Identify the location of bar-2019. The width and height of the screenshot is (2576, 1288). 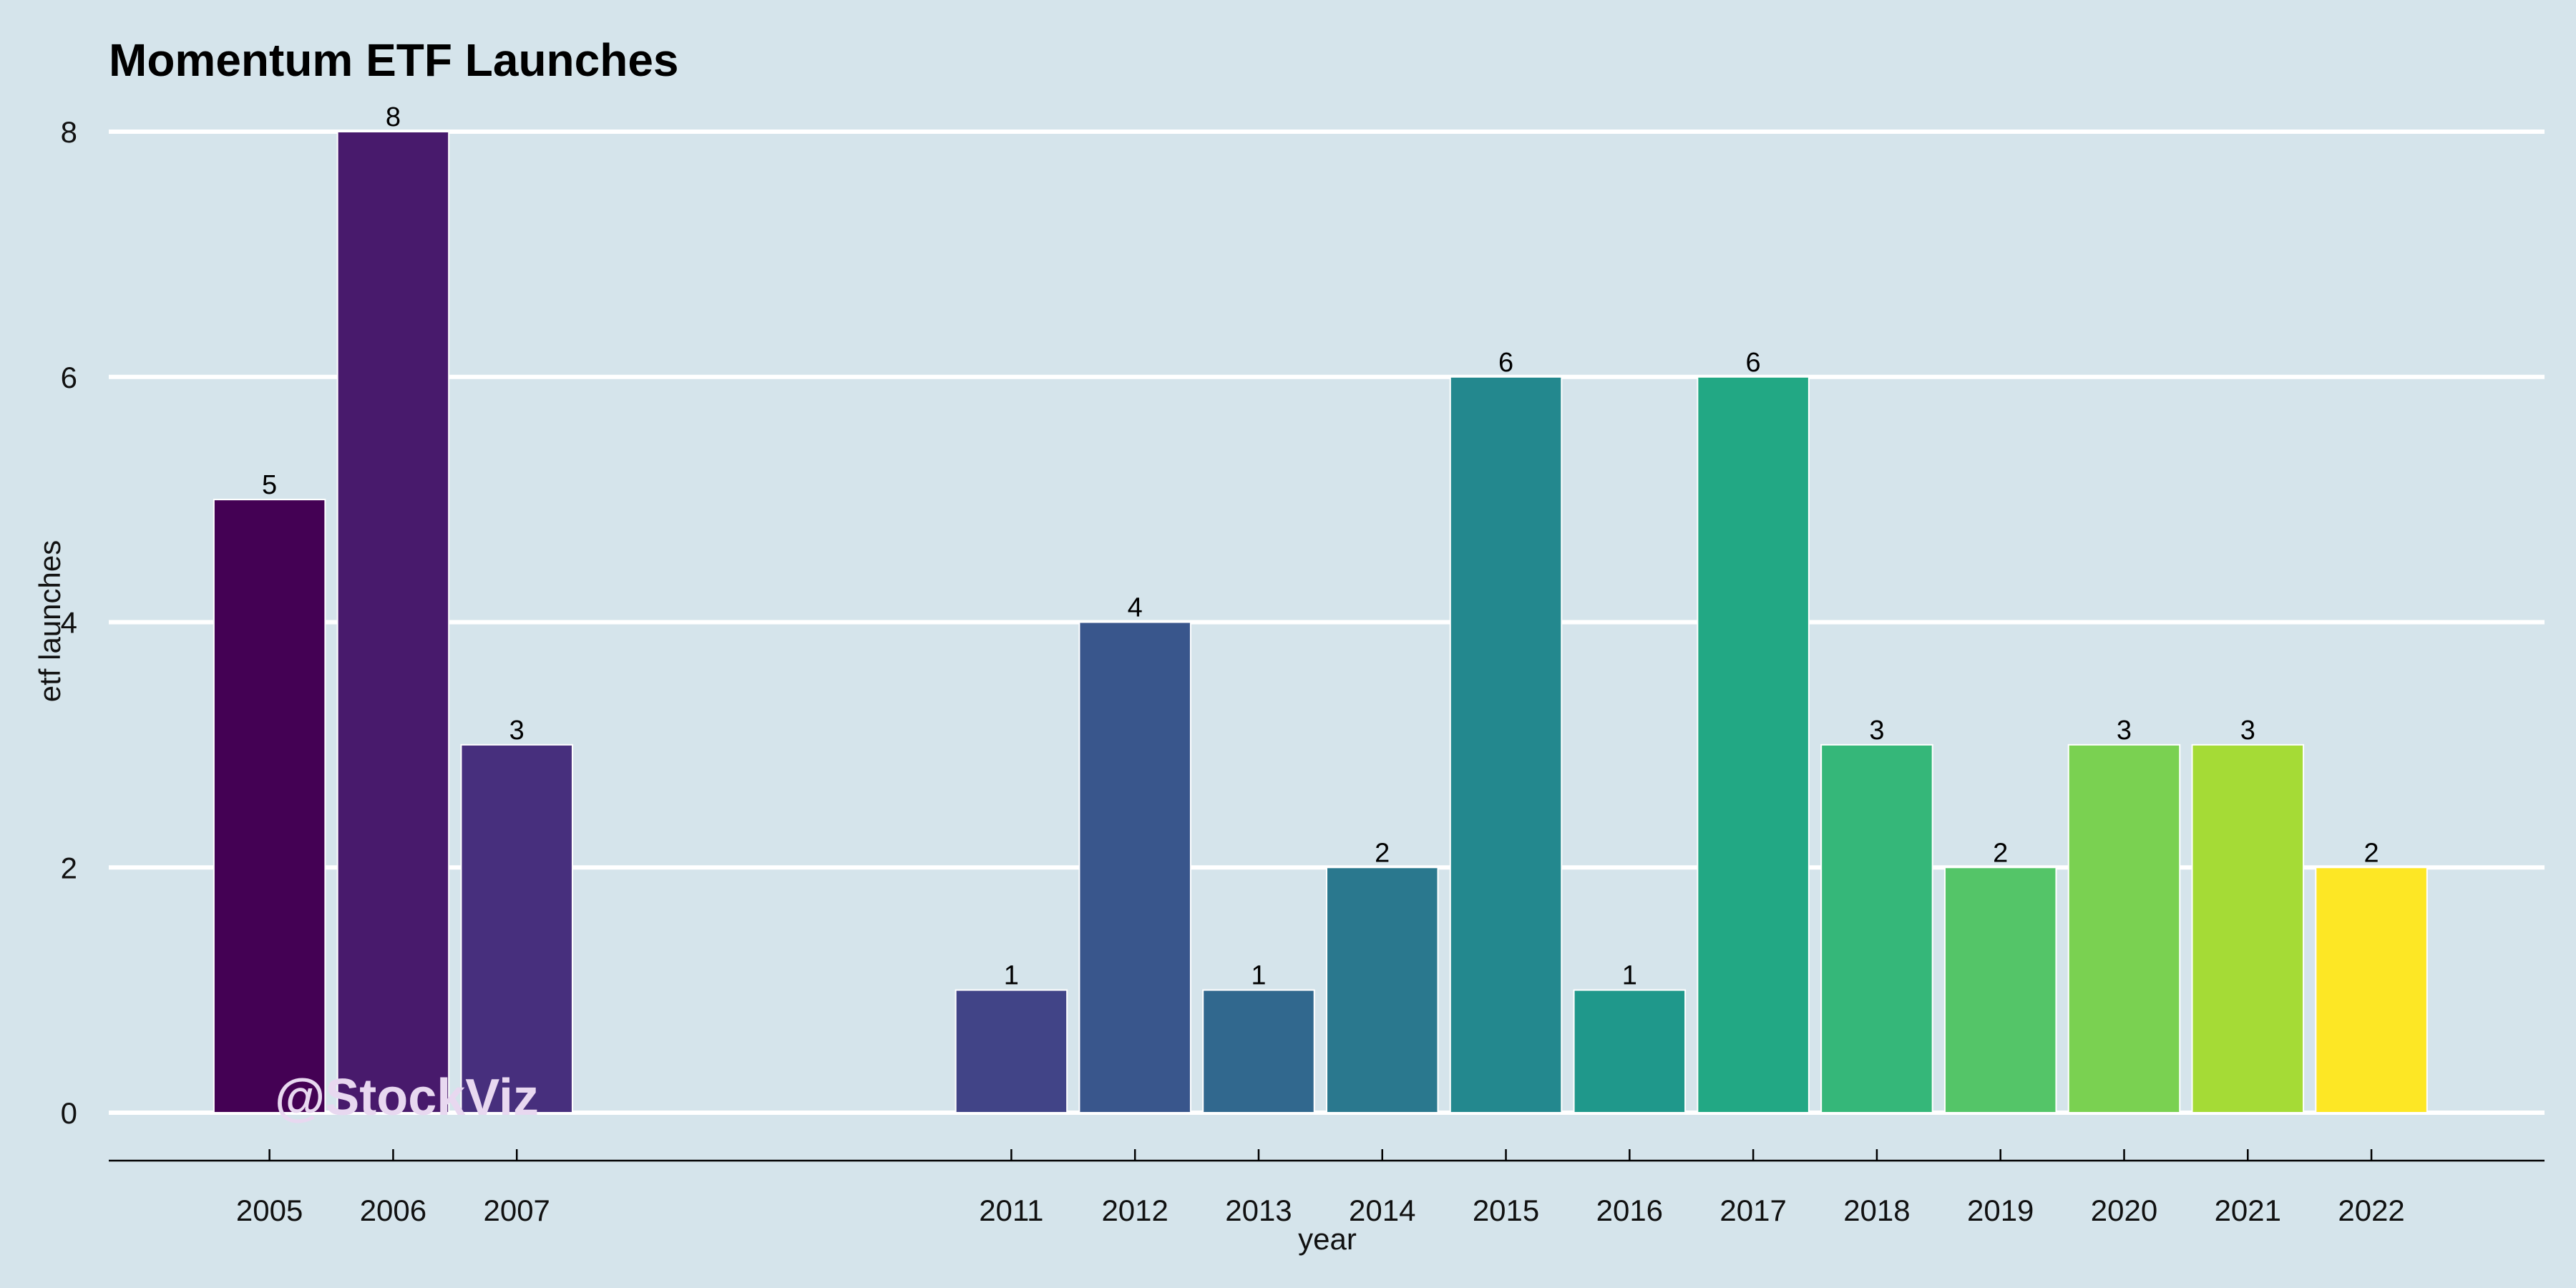
(2000, 990).